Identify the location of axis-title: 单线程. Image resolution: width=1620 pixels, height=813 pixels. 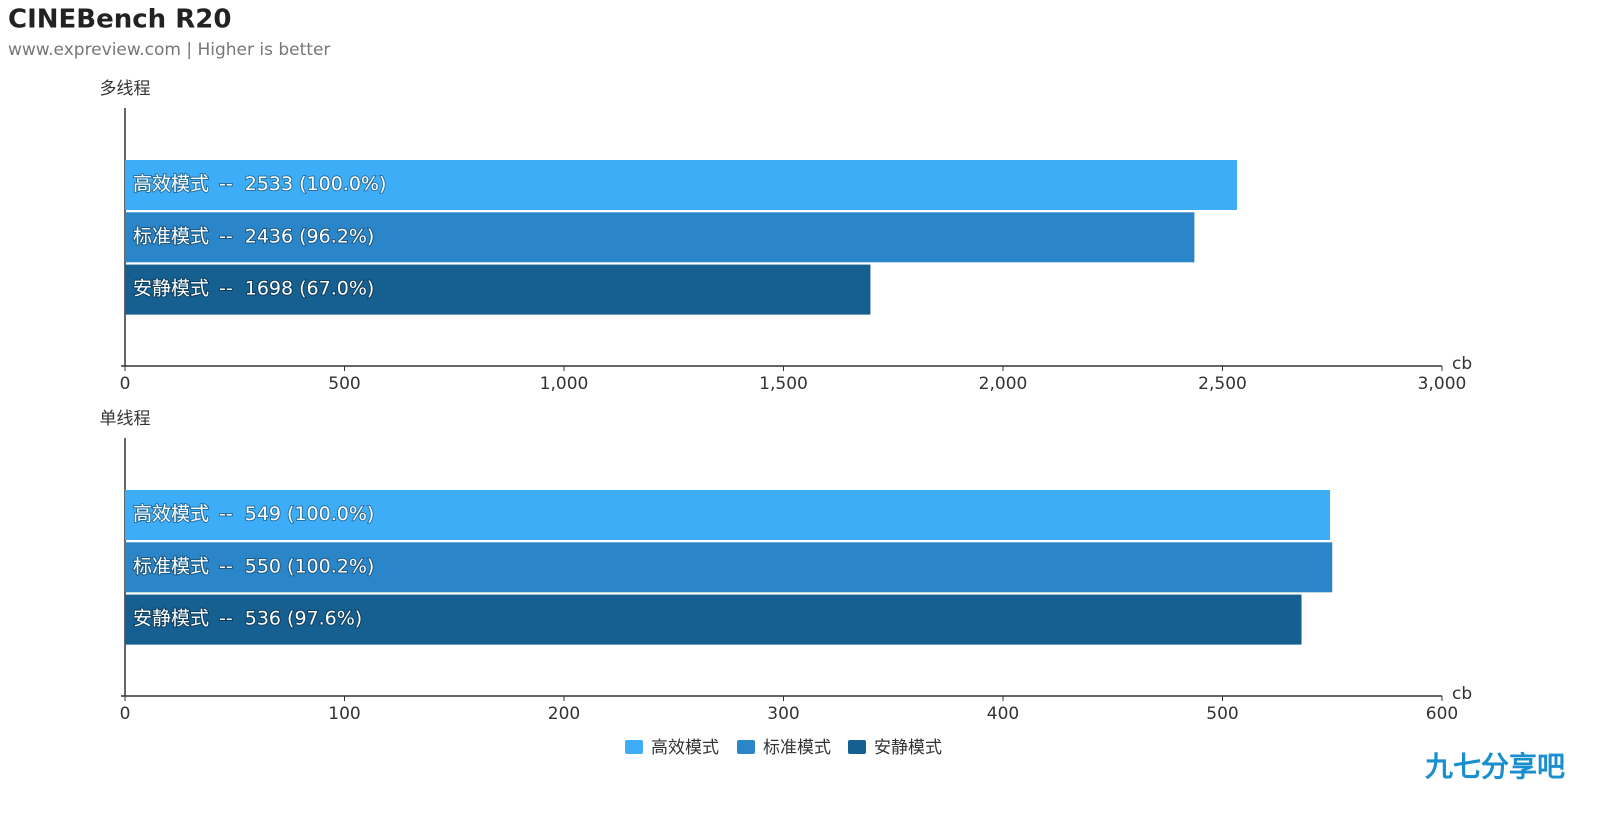
(125, 419).